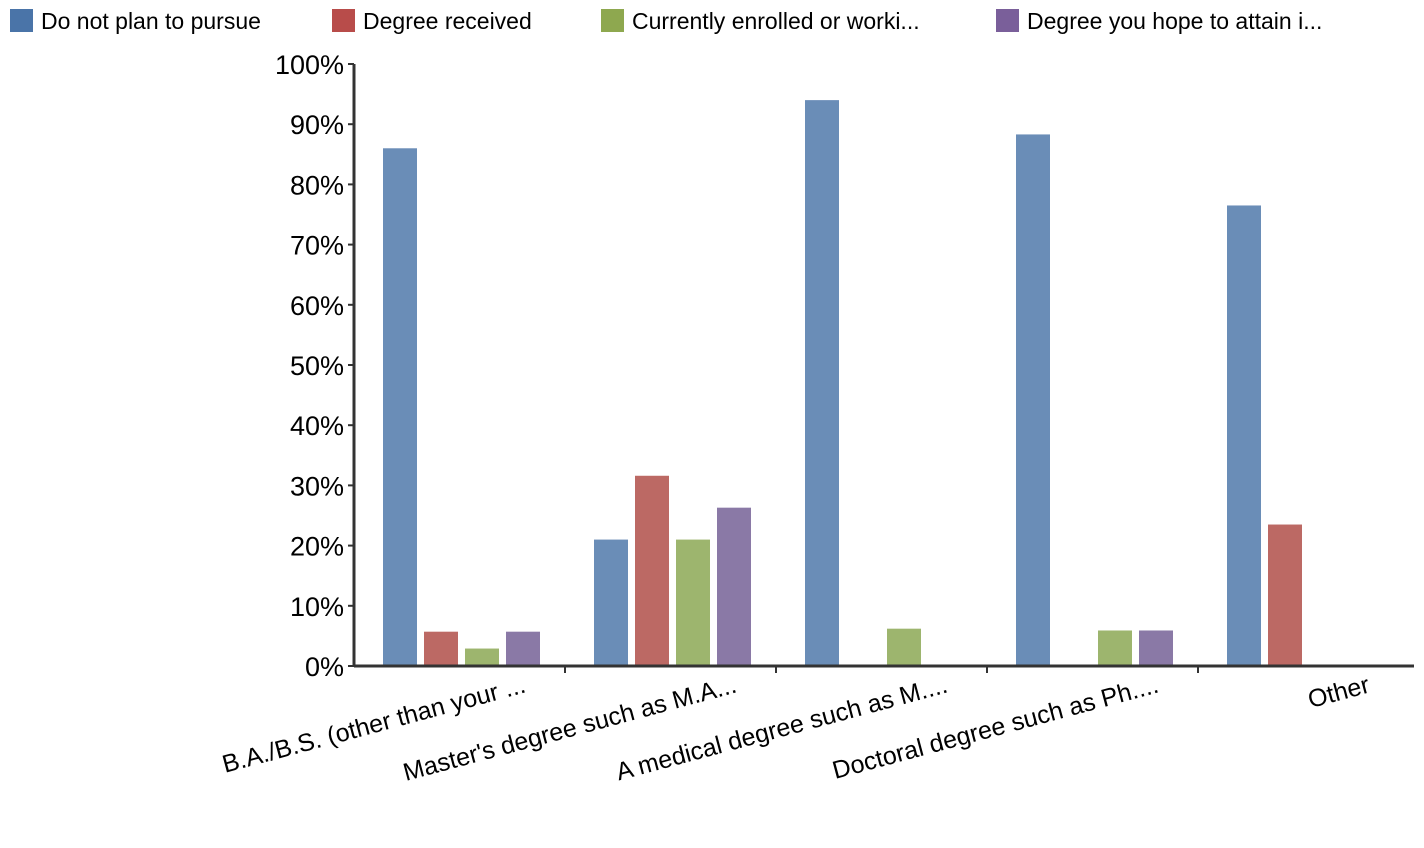 Image resolution: width=1424 pixels, height=848 pixels. I want to click on y-tick-label: 50%, so click(317, 366).